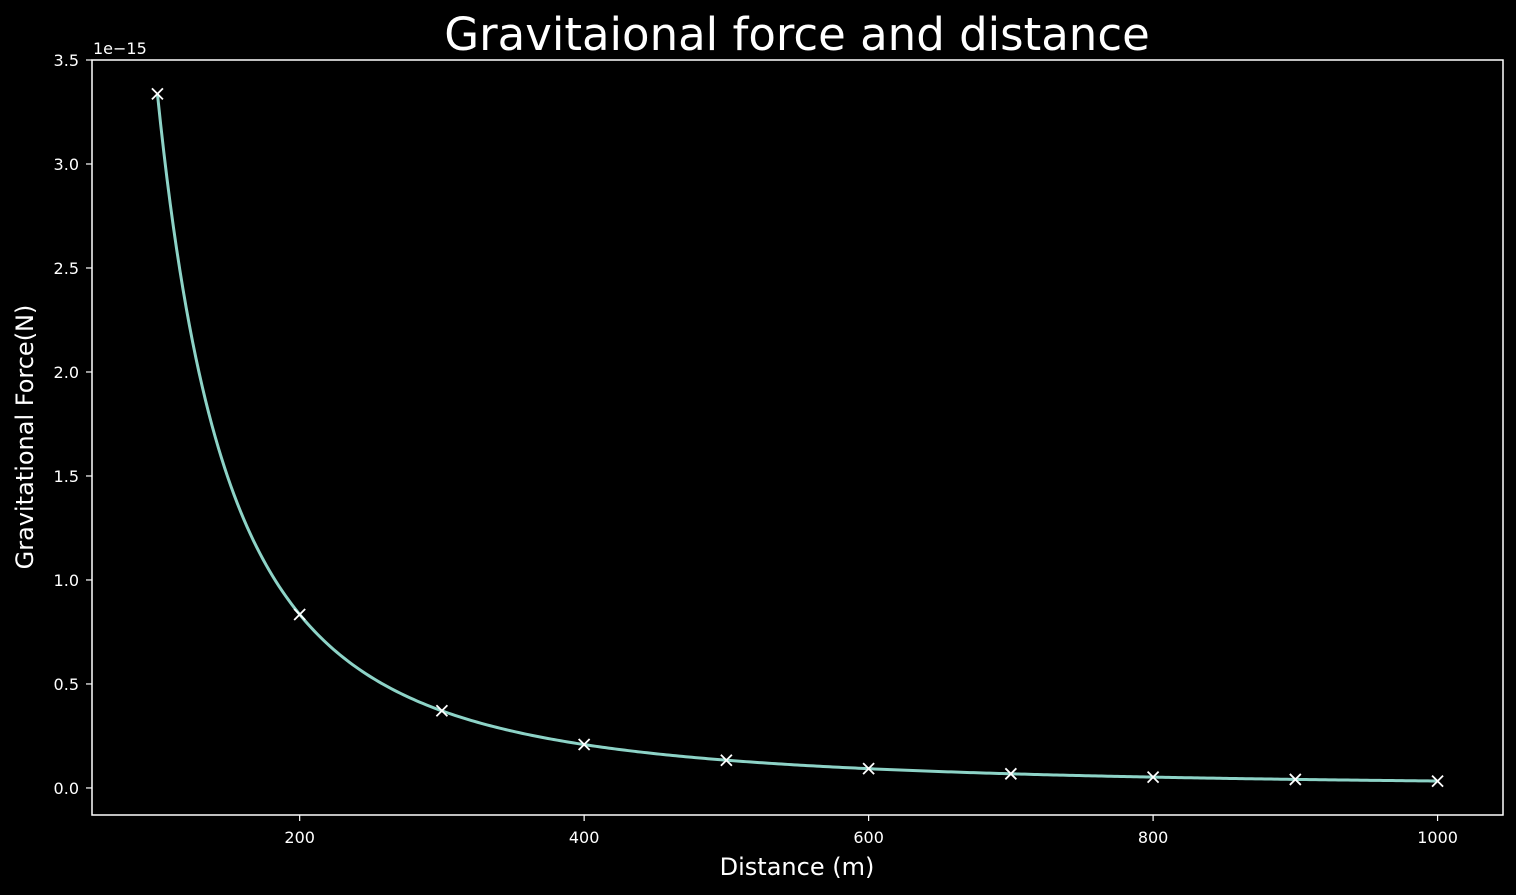 This screenshot has height=895, width=1516. What do you see at coordinates (66, 60) in the screenshot?
I see `y-tick-label: 3.5` at bounding box center [66, 60].